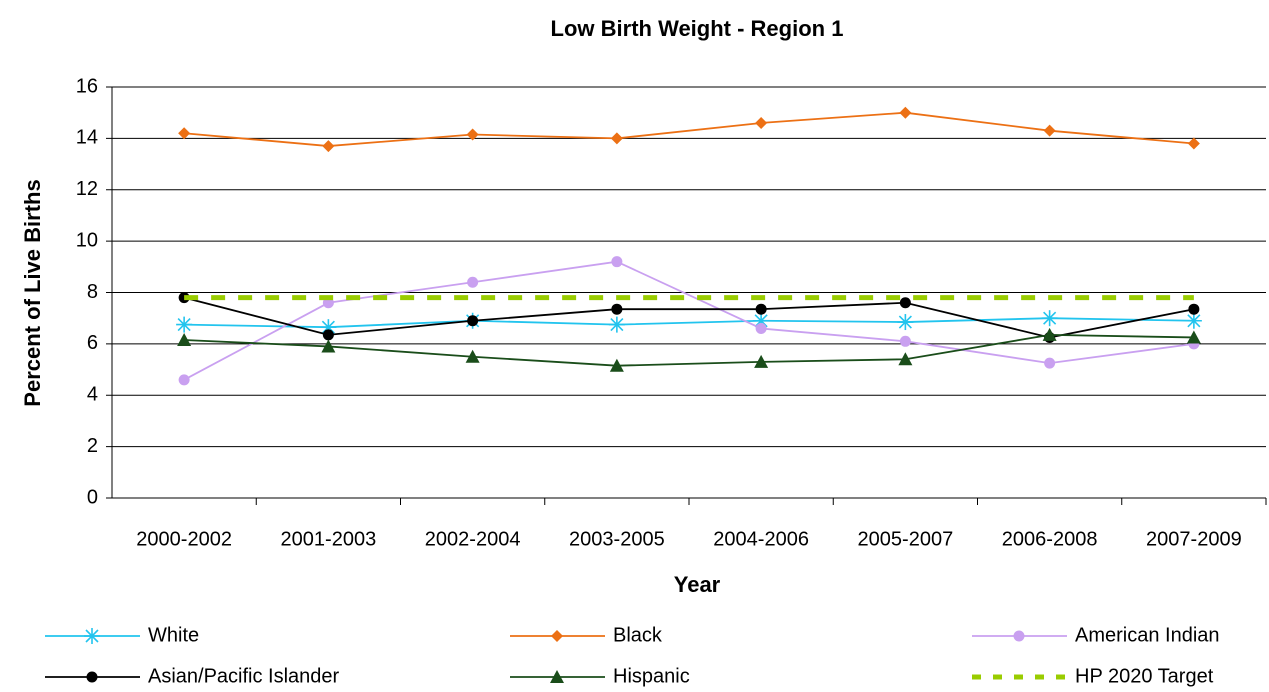 Image resolution: width=1269 pixels, height=692 pixels. I want to click on y-tick-label: 8, so click(92, 292).